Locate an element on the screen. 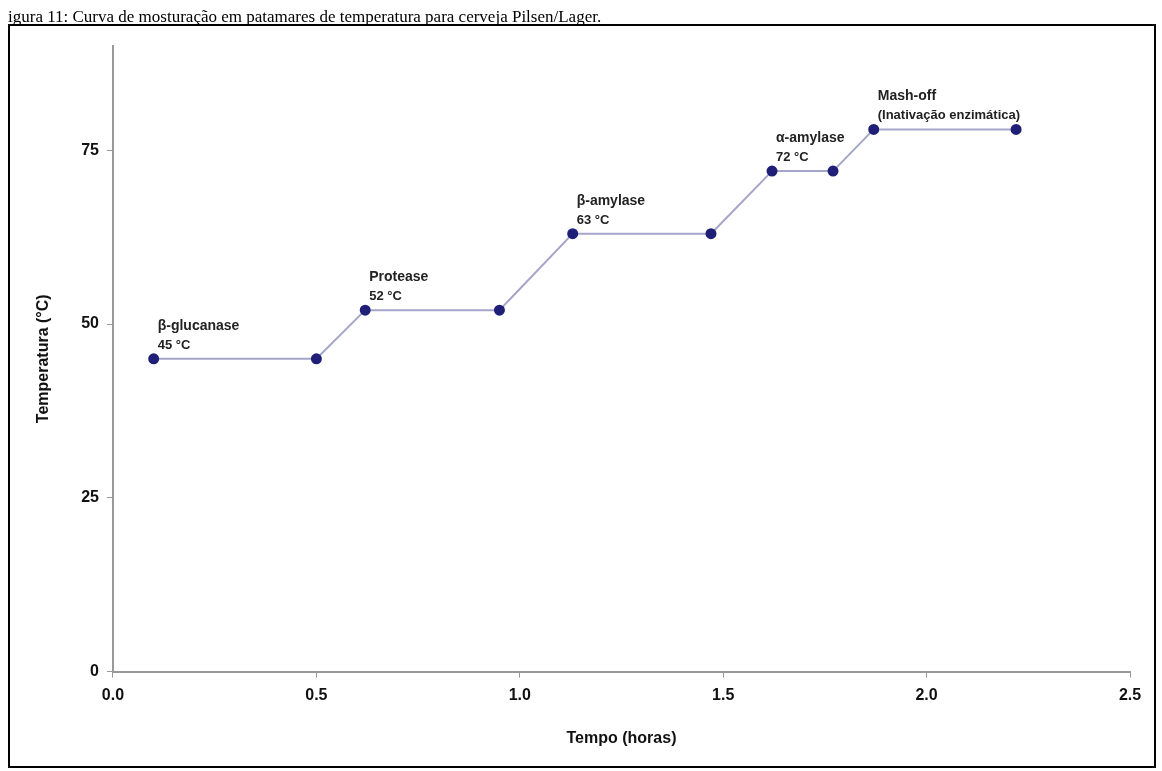 This screenshot has height=771, width=1162. y-axis-title: Temperatura (°C) is located at coordinates (43, 359).